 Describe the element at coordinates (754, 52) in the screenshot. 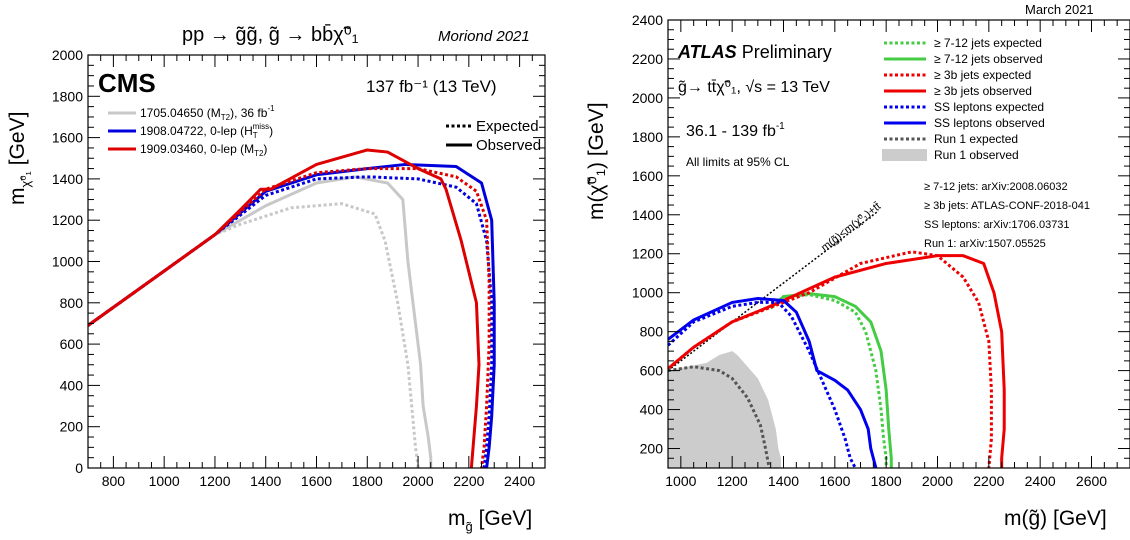

I see `atlas-experiment: ATLAS Preliminary` at that location.